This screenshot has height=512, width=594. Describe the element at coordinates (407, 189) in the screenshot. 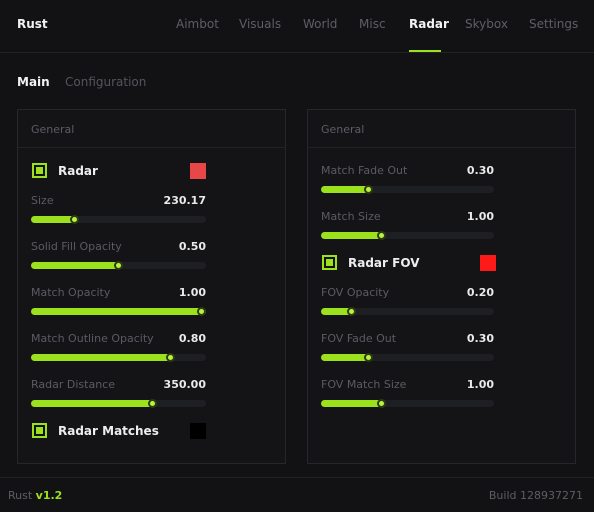

I see `match-fade-out-slider` at that location.